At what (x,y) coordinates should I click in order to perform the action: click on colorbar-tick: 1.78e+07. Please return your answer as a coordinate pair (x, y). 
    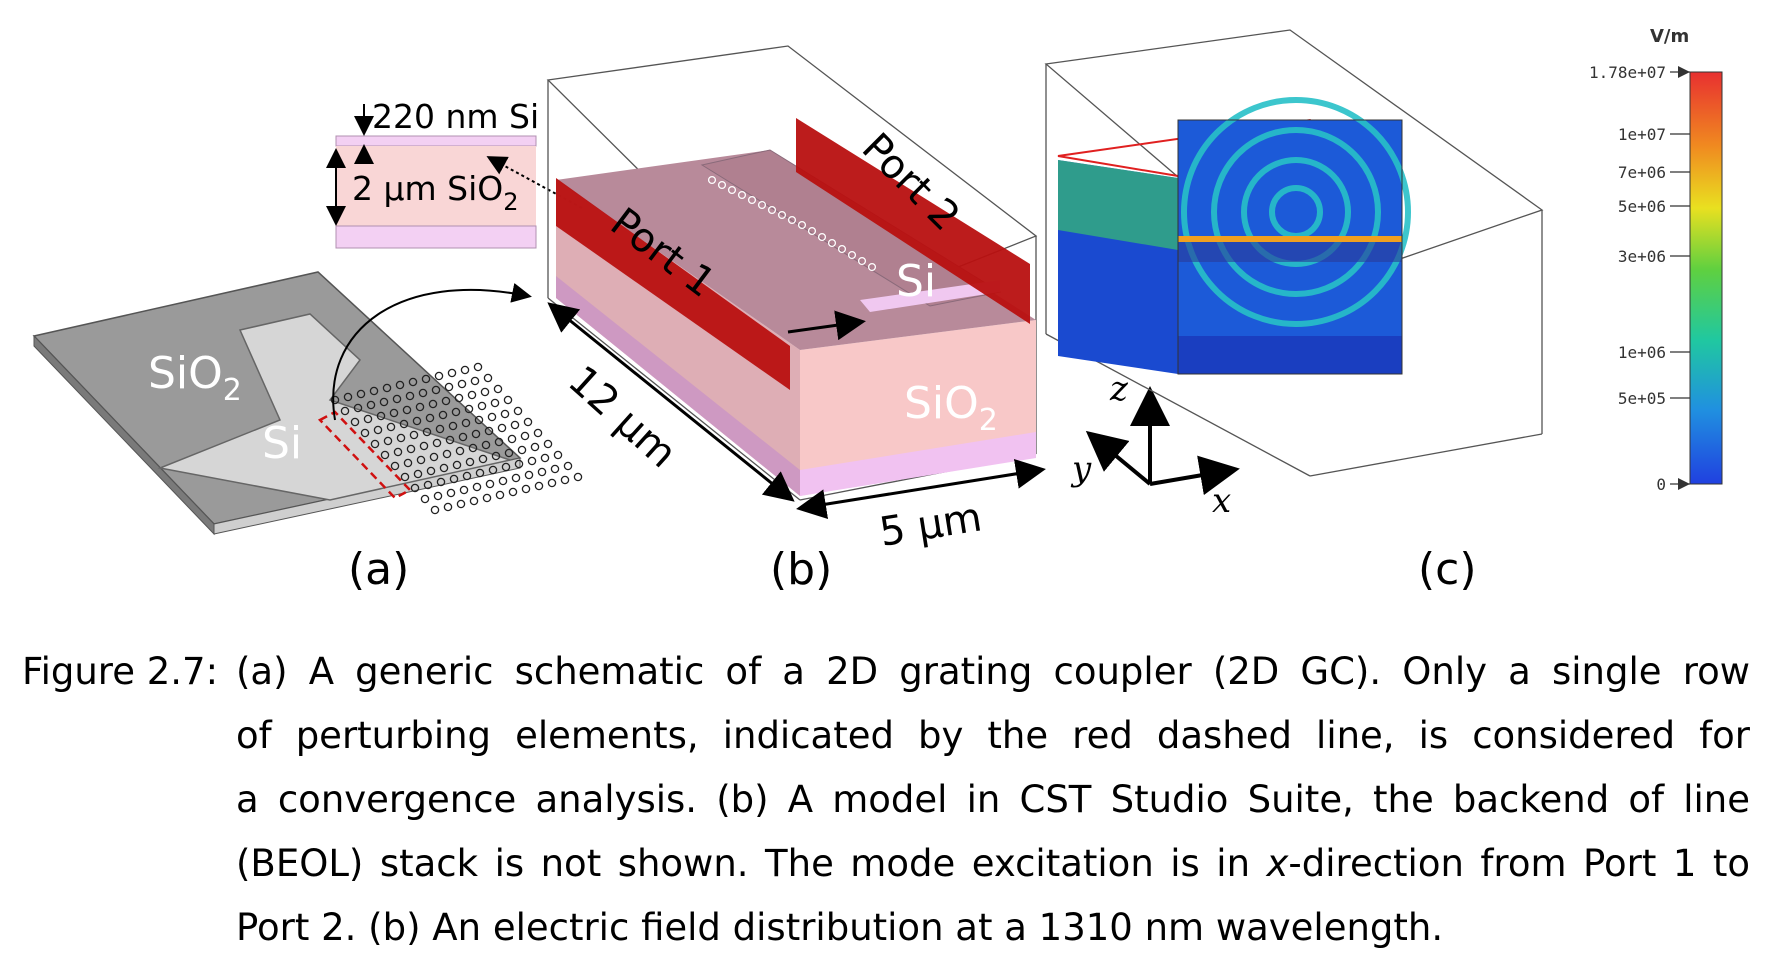
    Looking at the image, I should click on (1627, 72).